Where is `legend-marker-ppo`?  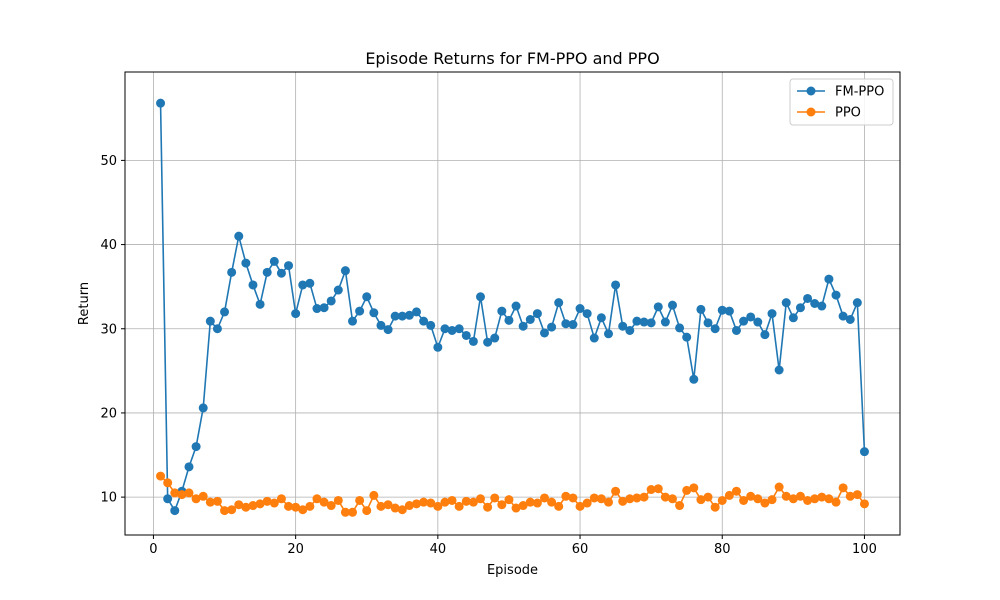 legend-marker-ppo is located at coordinates (811, 112).